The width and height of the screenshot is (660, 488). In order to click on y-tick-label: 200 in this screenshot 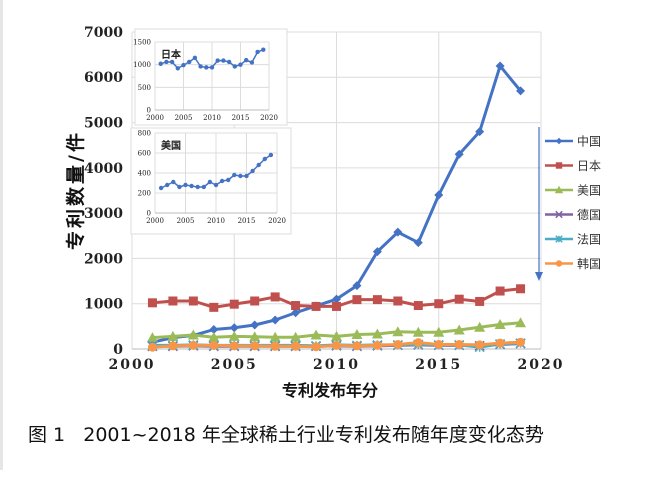, I will do `click(144, 193)`.